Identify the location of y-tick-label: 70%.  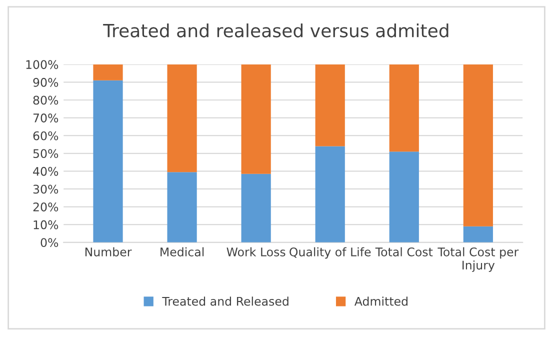
(45, 118).